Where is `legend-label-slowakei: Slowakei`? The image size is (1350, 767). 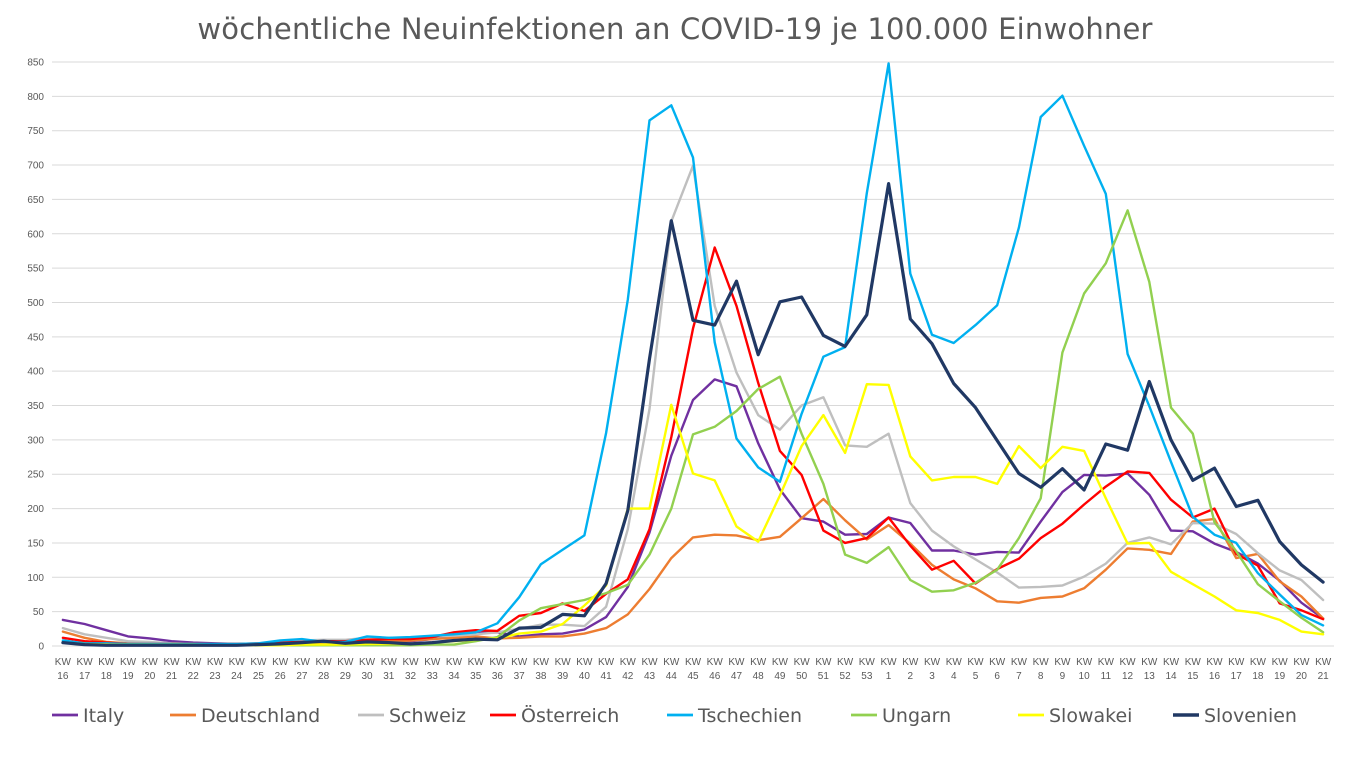
legend-label-slowakei: Slowakei is located at coordinates (1090, 716).